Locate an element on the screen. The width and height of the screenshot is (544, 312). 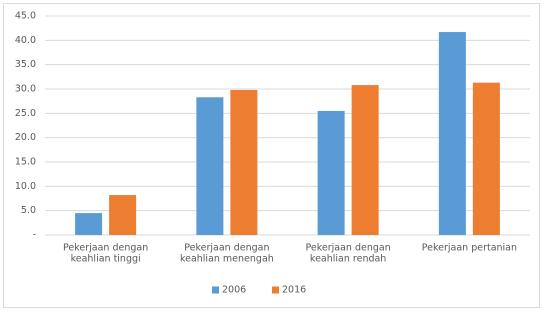
x-tick-label: keahlian tinggi is located at coordinates (106, 259).